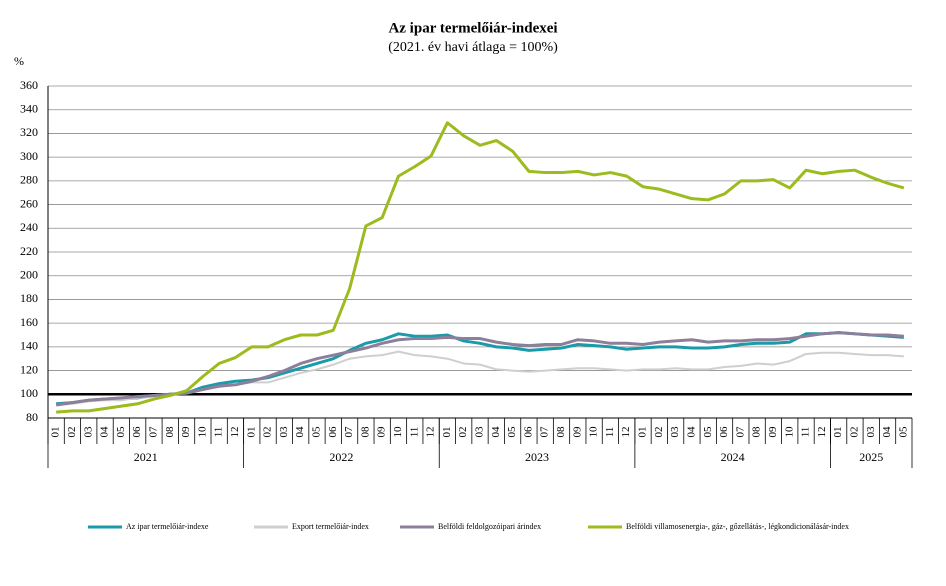  I want to click on legend-label: Az ipar termelőiár-indexe, so click(167, 526).